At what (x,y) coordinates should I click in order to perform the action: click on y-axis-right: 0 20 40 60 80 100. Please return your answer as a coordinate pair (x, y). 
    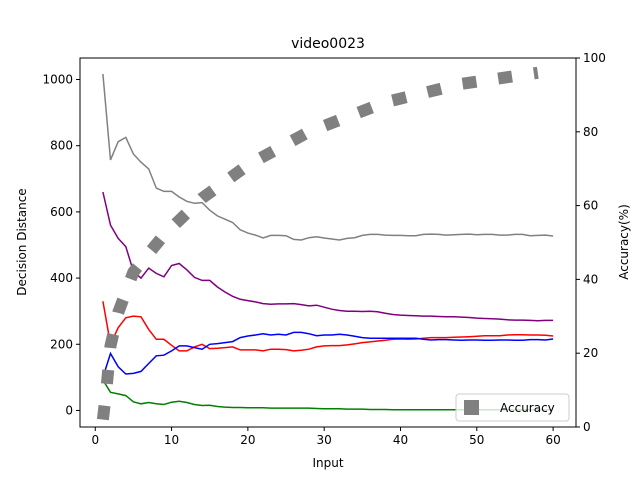
    Looking at the image, I should click on (591, 242).